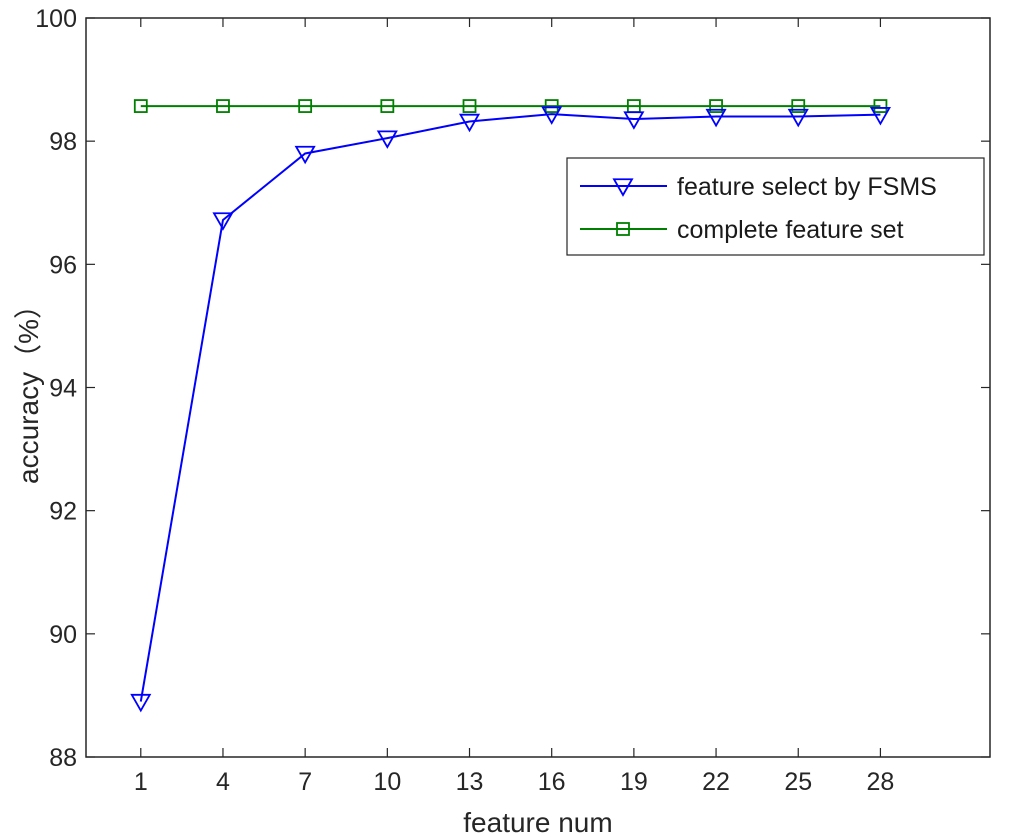 This screenshot has width=1024, height=838. Describe the element at coordinates (510, 106) in the screenshot. I see `series-complete` at that location.